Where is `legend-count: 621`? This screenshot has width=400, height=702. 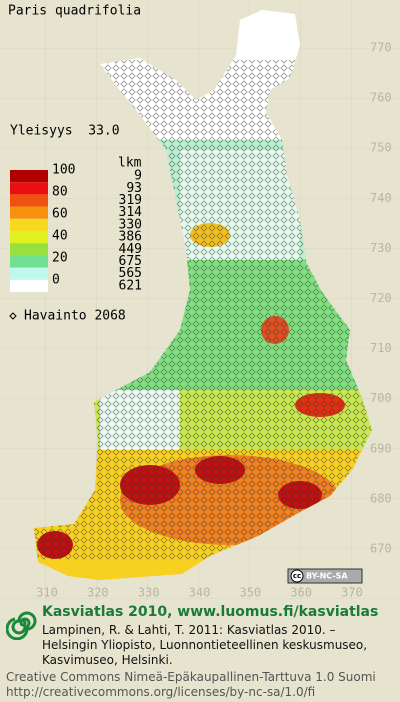 legend-count: 621 is located at coordinates (130, 285).